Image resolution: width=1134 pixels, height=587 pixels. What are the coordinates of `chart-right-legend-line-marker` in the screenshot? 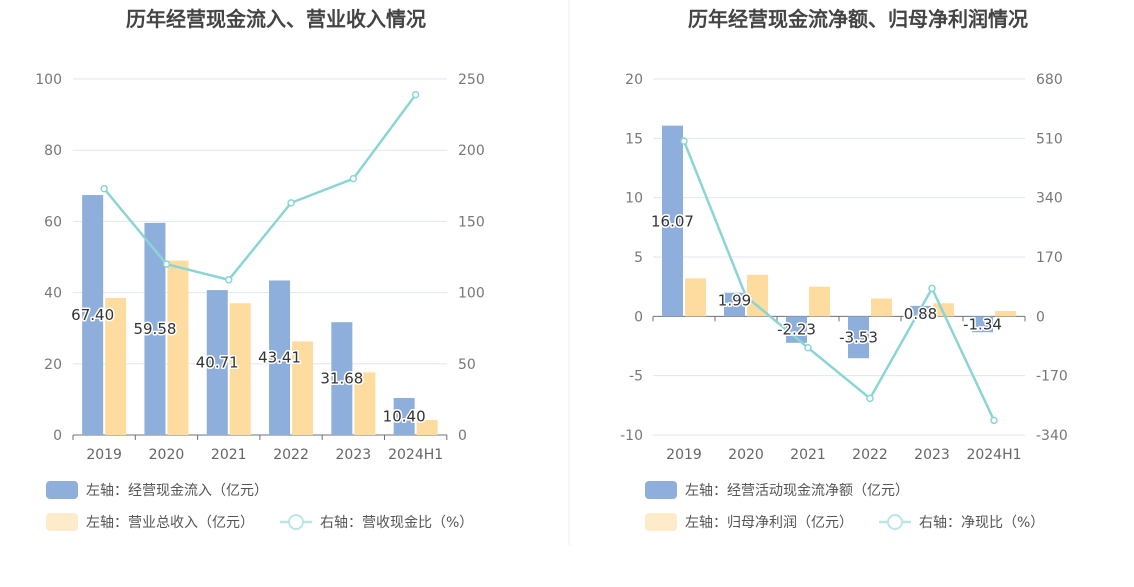 It's located at (895, 522).